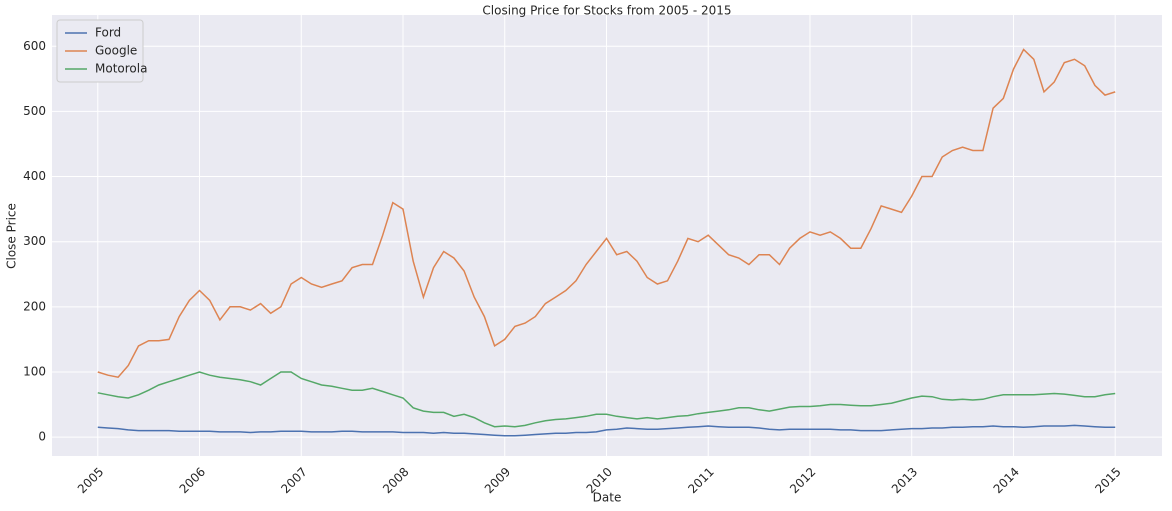 The height and width of the screenshot is (511, 1172). I want to click on y-tick-label: 500, so click(34, 111).